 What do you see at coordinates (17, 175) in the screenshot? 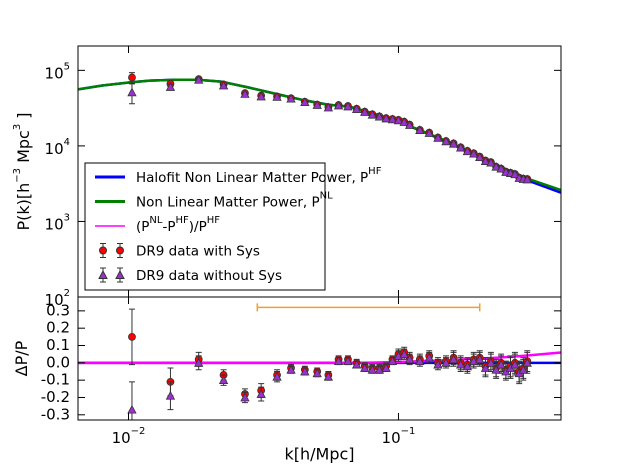
I see `y-axis-label-part: −3` at bounding box center [17, 175].